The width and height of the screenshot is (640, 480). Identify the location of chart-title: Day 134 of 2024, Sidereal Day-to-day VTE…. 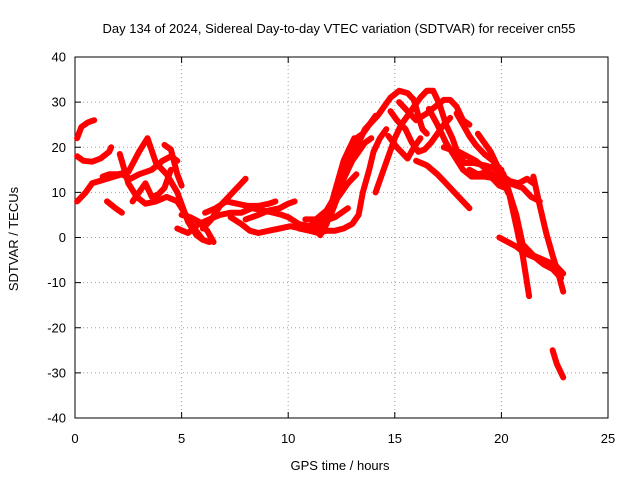
(338, 28).